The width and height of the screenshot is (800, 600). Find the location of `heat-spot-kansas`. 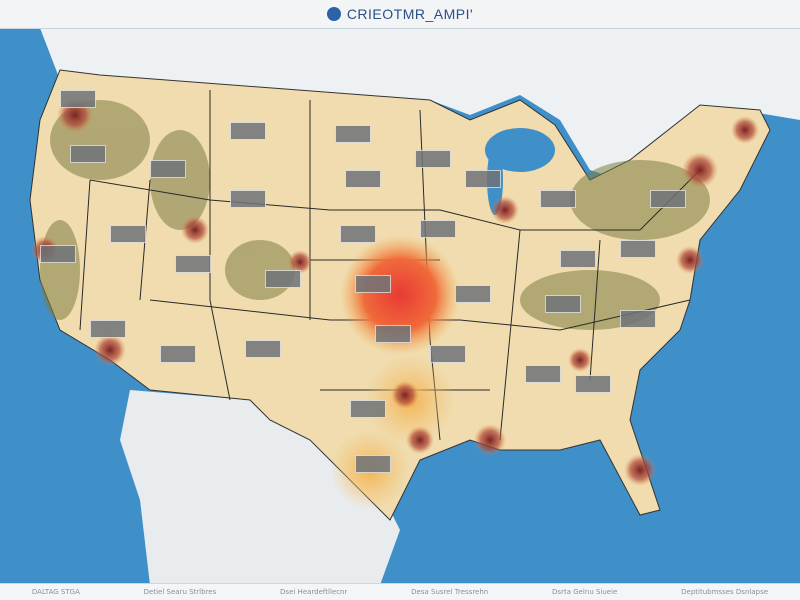

heat-spot-kansas is located at coordinates (400, 295).